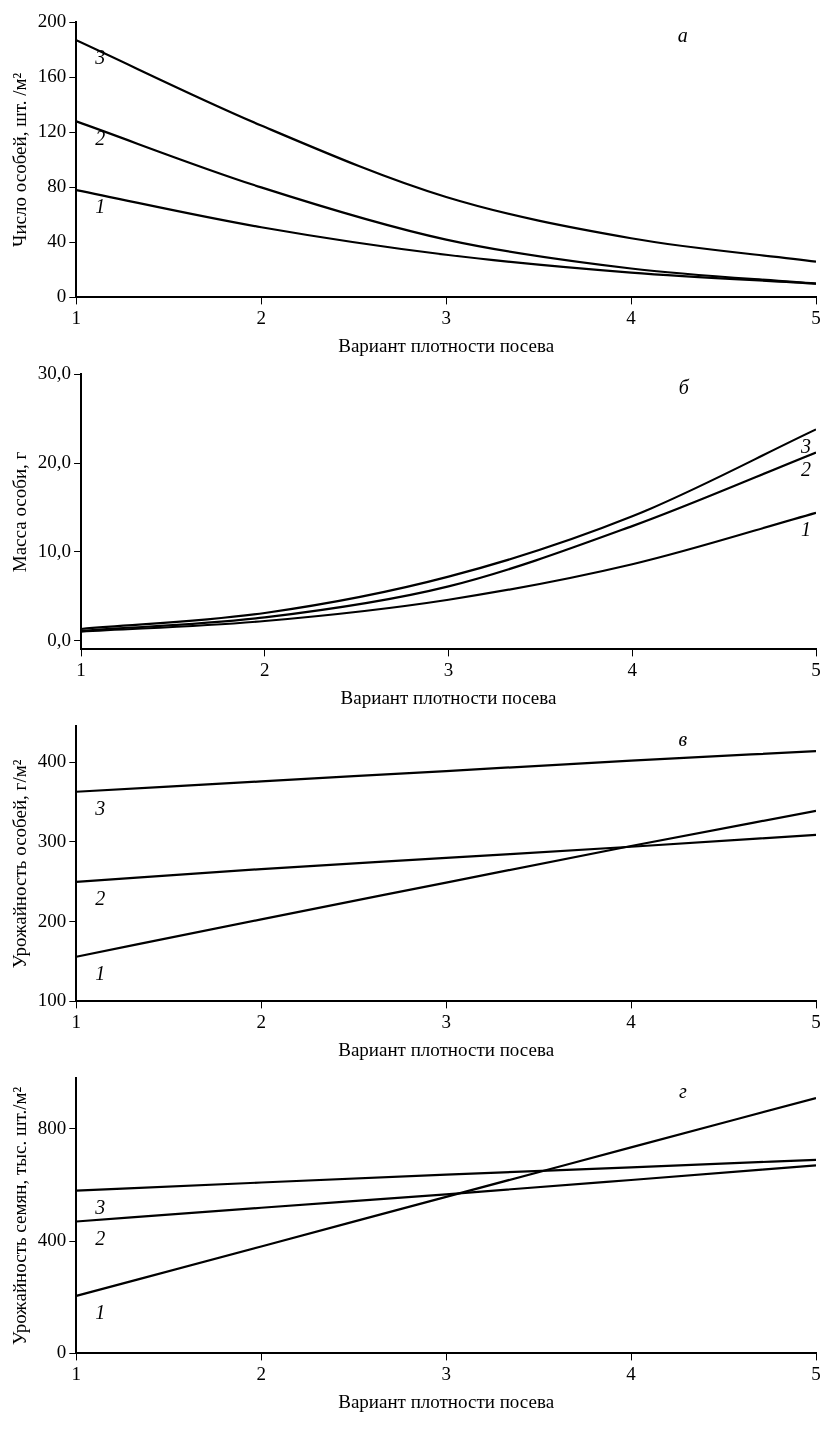 The image size is (840, 1439). I want to click on y-tick-label: 300, so click(52, 840).